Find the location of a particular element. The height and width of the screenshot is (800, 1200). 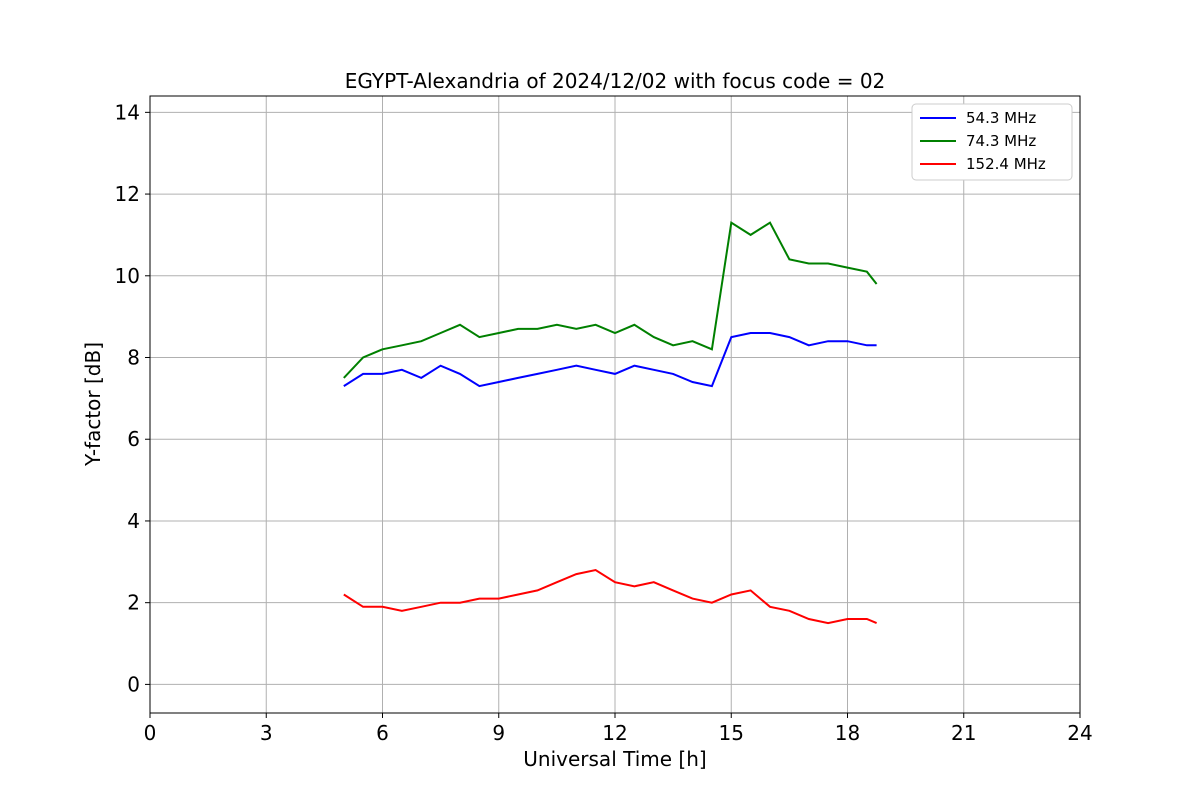

x-tick-label: 24 is located at coordinates (1079, 733).